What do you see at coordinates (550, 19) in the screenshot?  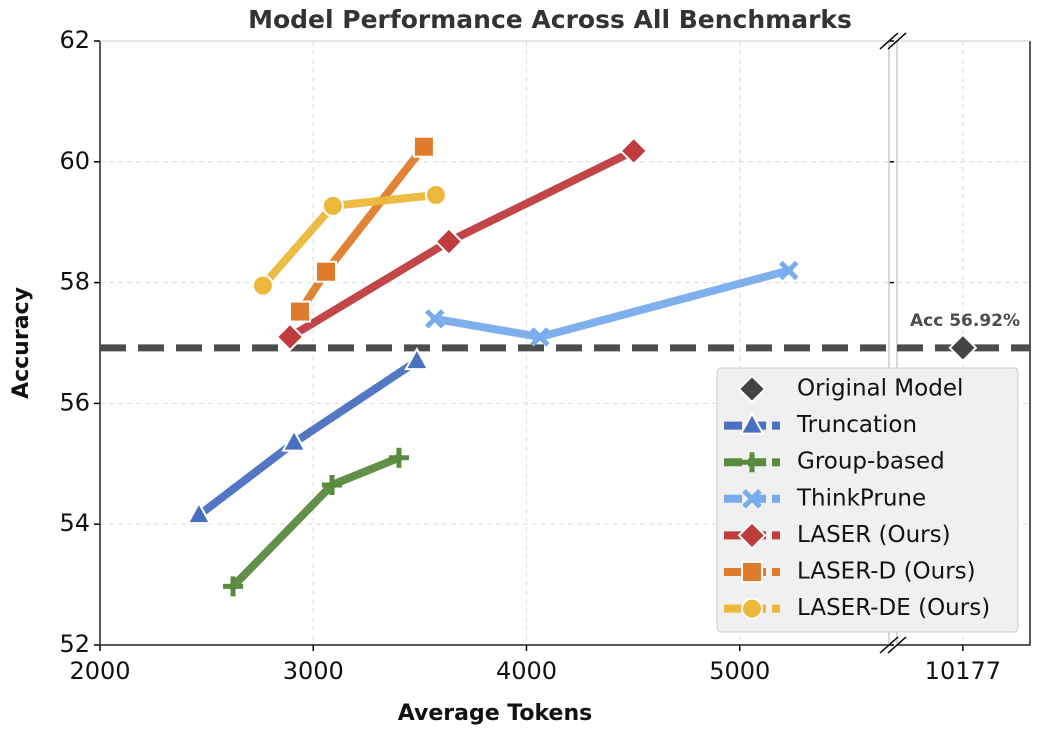 I see `chart-title: Model Performance Across All Benchmarks` at bounding box center [550, 19].